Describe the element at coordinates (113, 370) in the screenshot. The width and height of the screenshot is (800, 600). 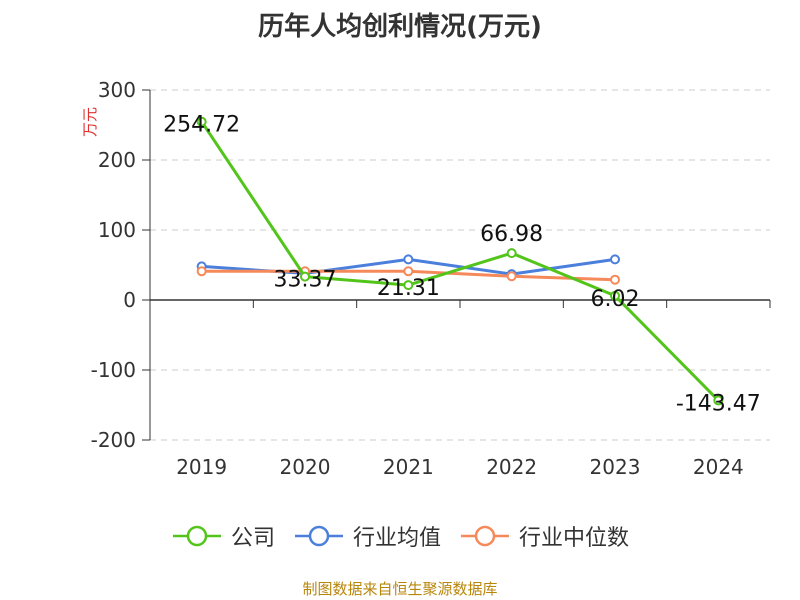
I see `y-tick-label: -100` at that location.